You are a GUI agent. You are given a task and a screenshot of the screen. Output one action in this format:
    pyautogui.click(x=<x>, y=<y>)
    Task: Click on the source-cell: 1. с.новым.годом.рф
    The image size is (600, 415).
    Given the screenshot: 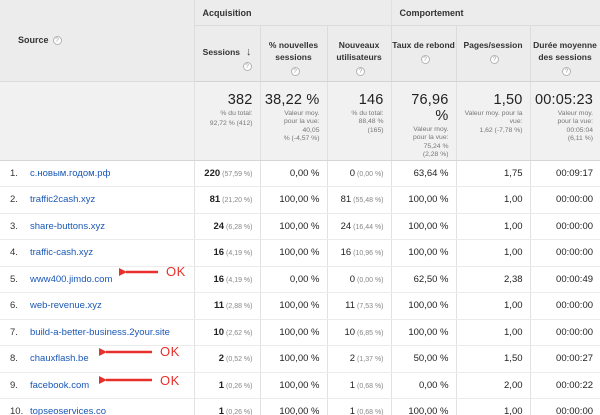 What is the action you would take?
    pyautogui.click(x=97, y=173)
    